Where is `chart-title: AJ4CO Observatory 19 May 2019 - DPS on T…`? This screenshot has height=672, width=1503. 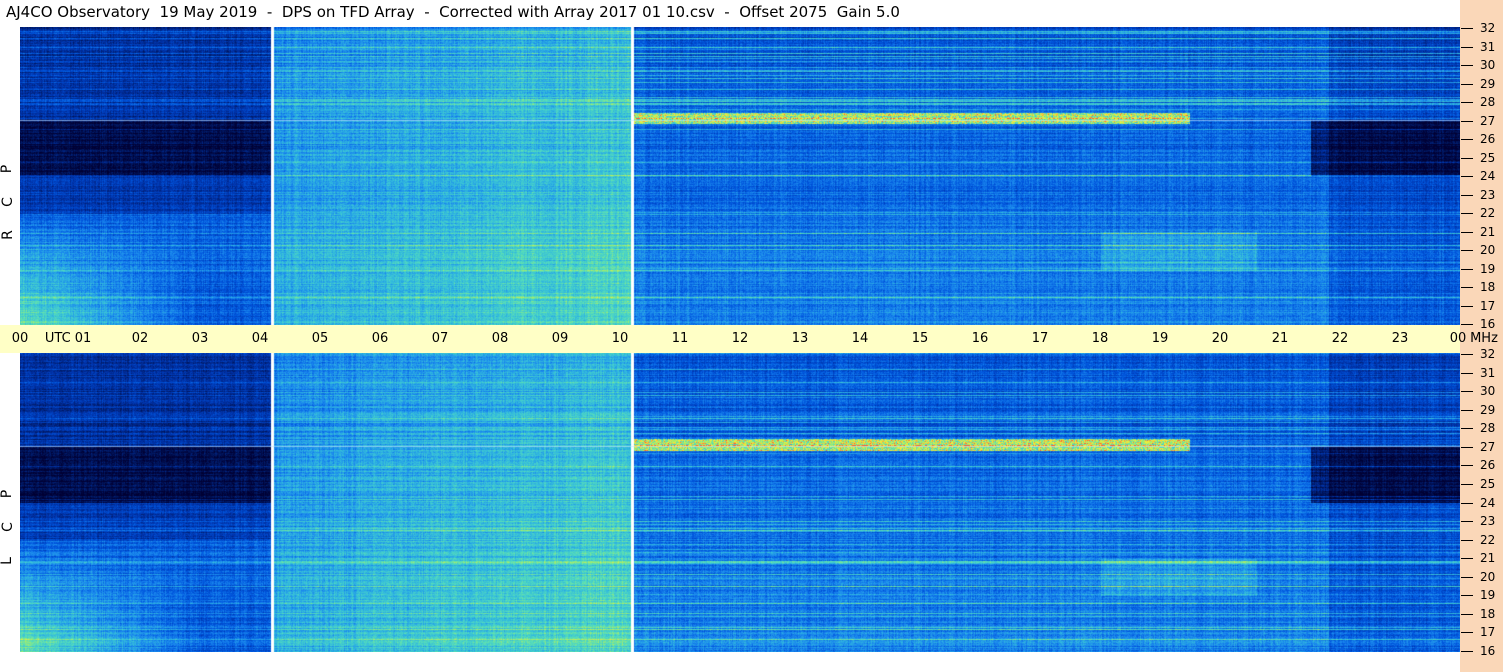
chart-title: AJ4CO Observatory 19 May 2019 - DPS on T… is located at coordinates (453, 12).